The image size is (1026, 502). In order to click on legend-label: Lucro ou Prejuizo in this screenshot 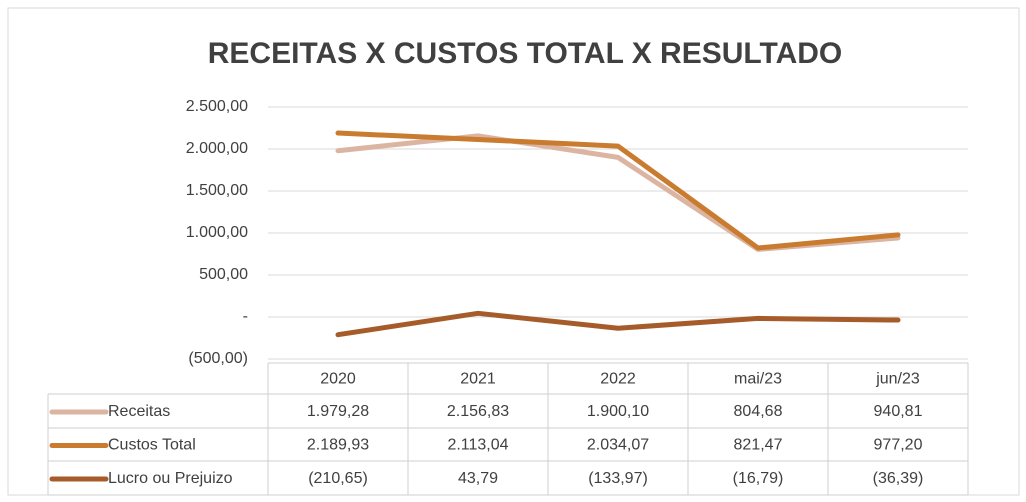, I will do `click(170, 478)`.